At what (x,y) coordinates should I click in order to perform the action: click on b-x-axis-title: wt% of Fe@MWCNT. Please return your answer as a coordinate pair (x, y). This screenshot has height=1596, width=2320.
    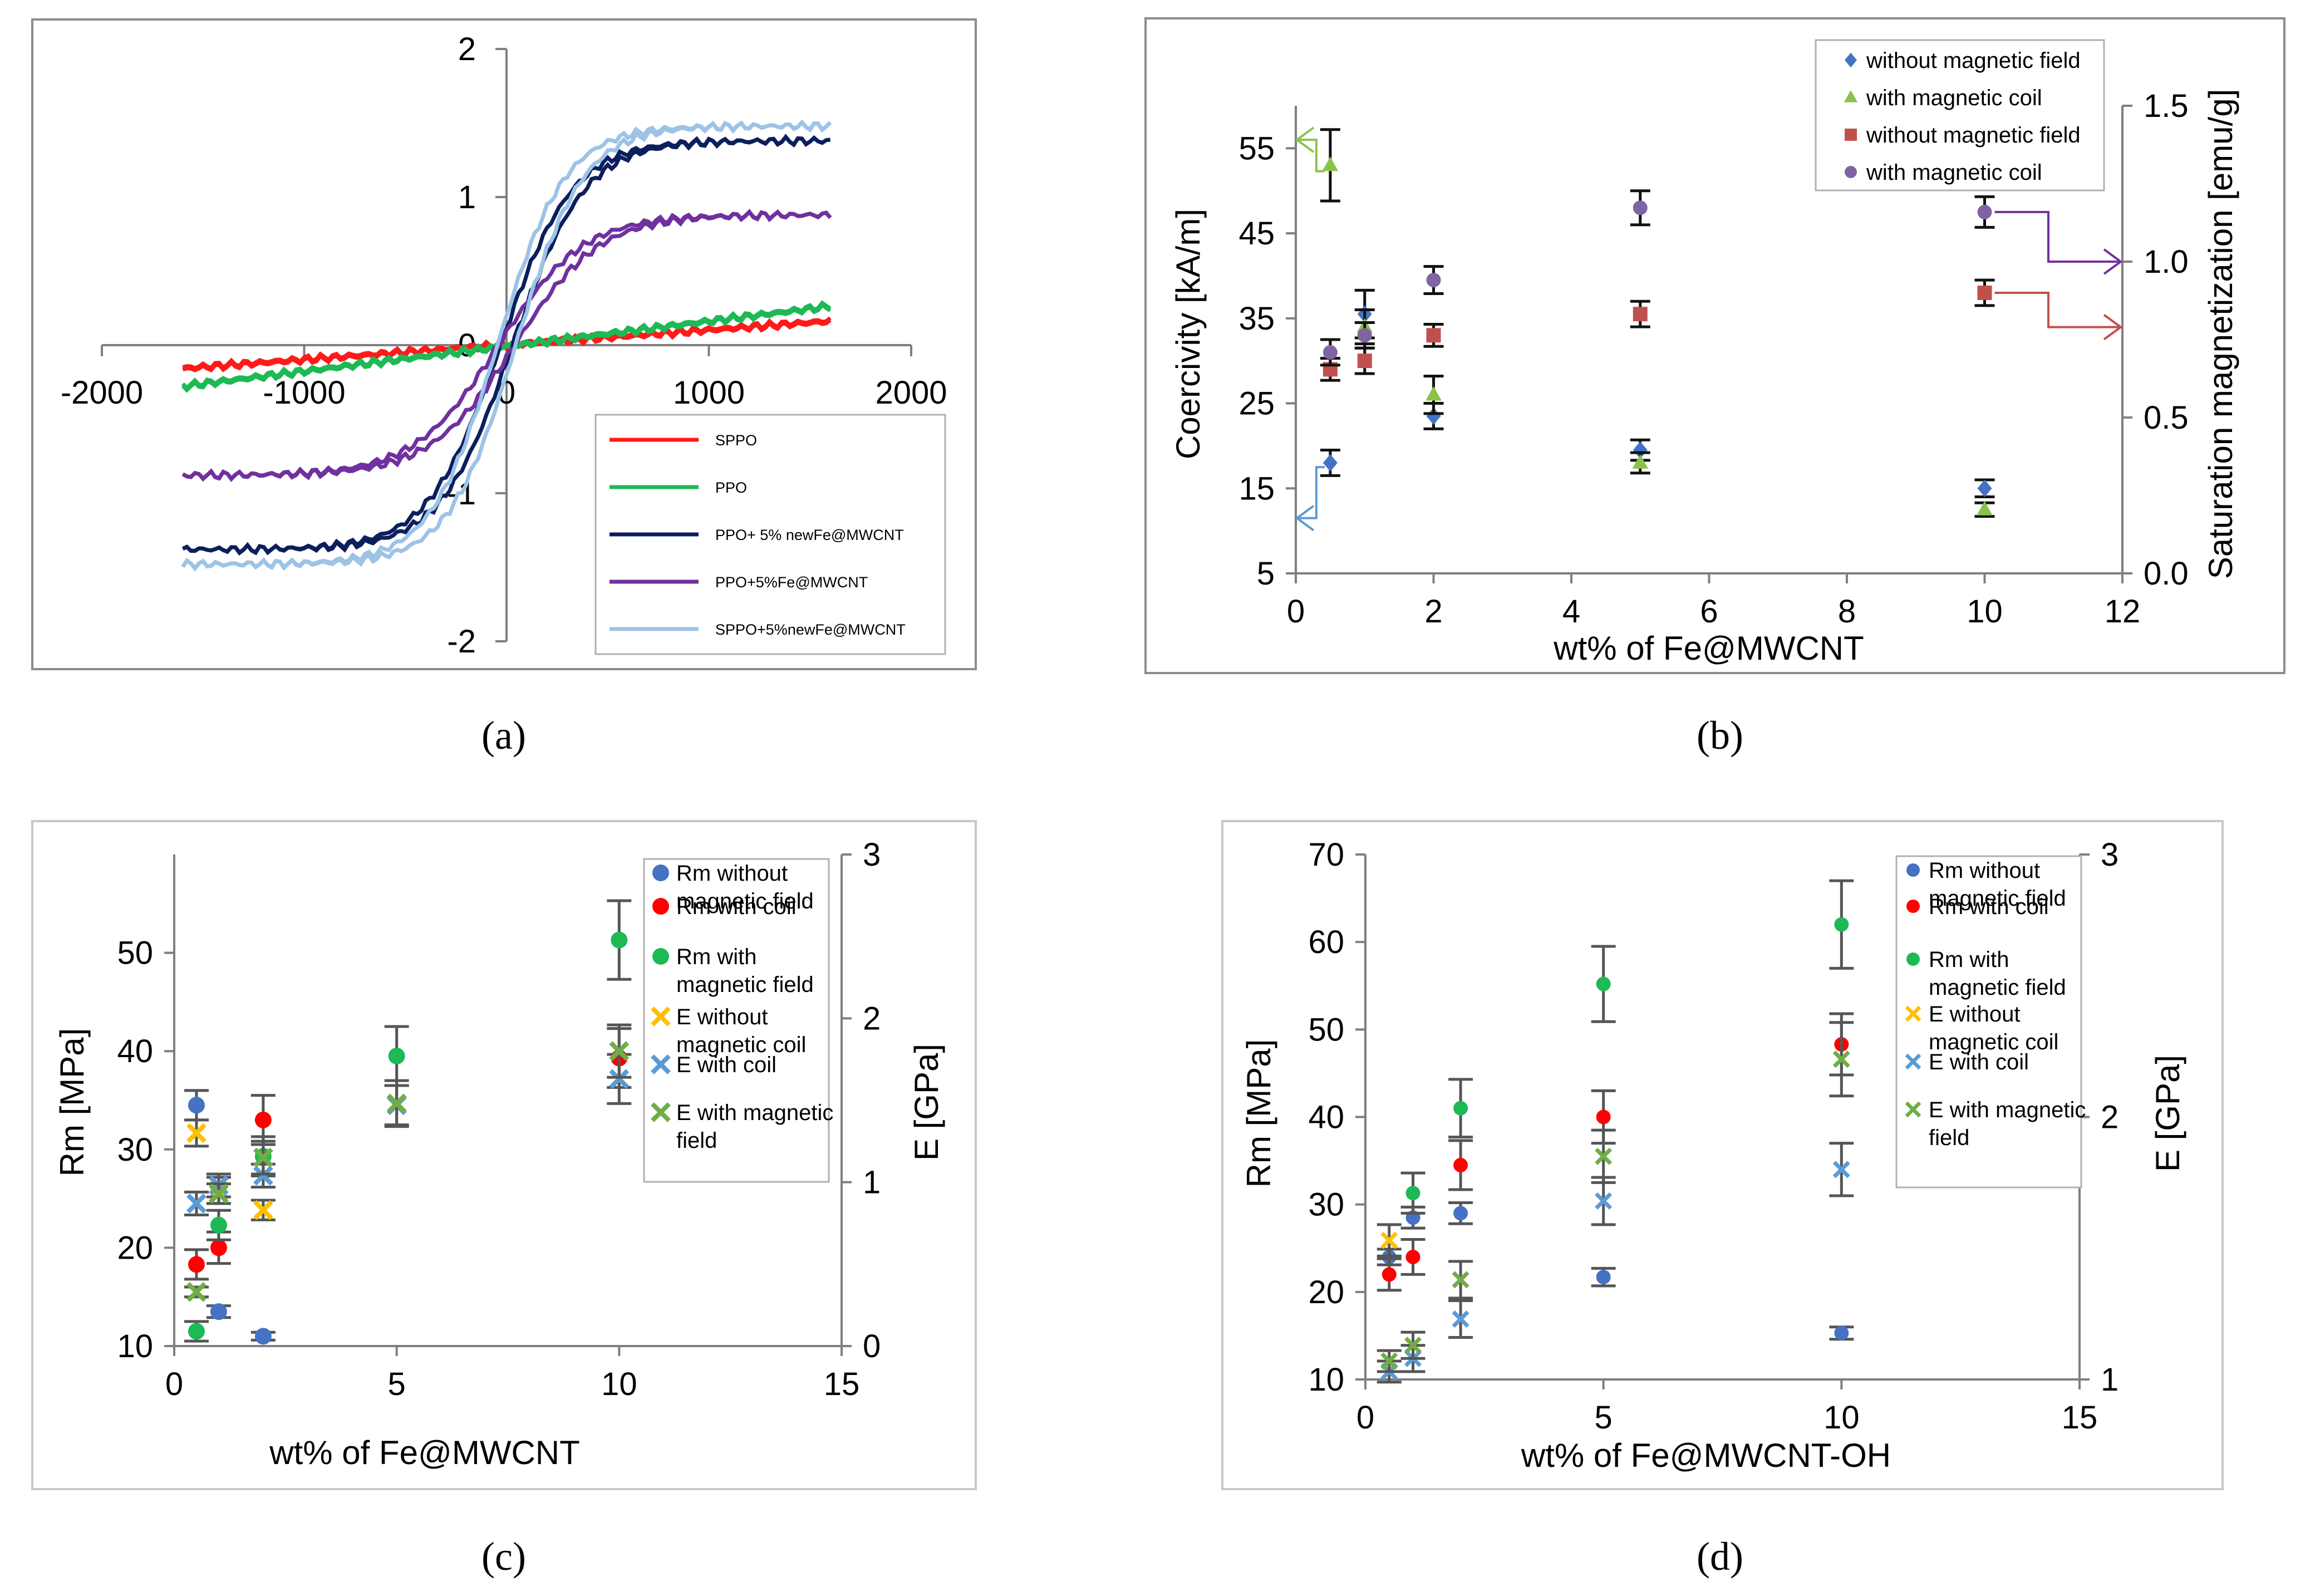
    Looking at the image, I should click on (1708, 649).